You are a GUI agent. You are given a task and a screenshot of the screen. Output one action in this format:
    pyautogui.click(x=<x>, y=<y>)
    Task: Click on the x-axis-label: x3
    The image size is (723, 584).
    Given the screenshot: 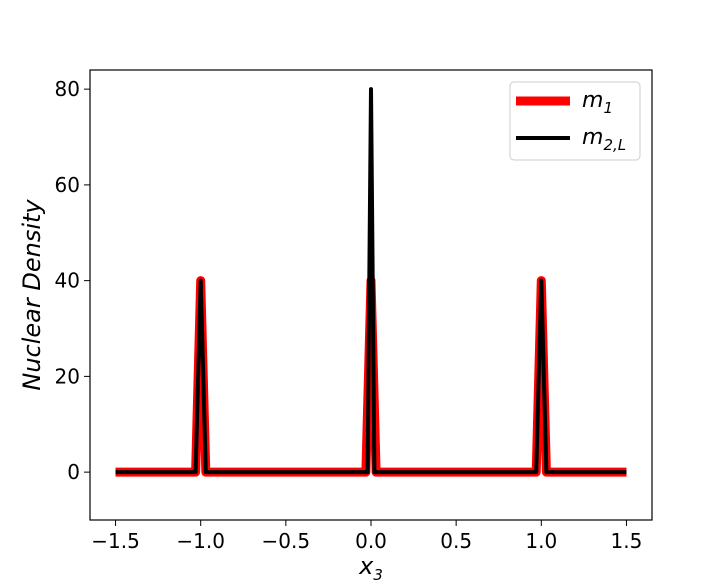 What is the action you would take?
    pyautogui.click(x=370, y=568)
    